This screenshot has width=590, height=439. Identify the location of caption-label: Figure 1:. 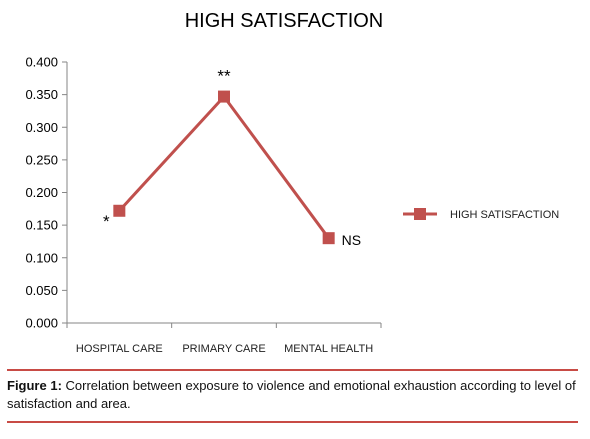
(34, 385).